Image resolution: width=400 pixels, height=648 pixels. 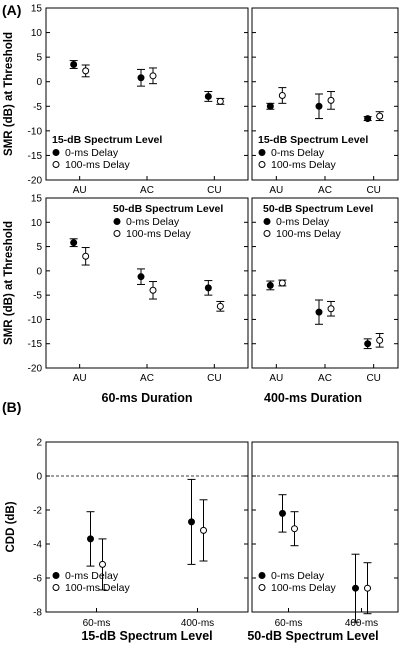 I want to click on x-title-bottom-left: 15-dB Spectrum Level, so click(x=146, y=636).